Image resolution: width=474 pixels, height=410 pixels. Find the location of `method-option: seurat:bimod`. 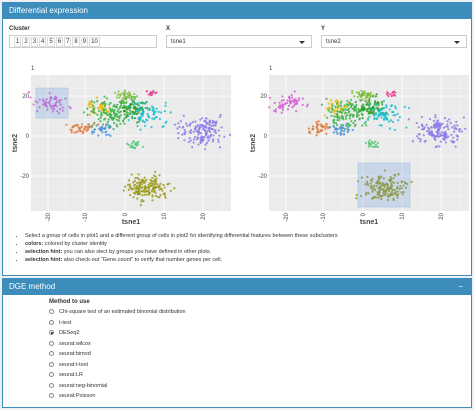

method-option: seurat:bimod is located at coordinates (70, 354).